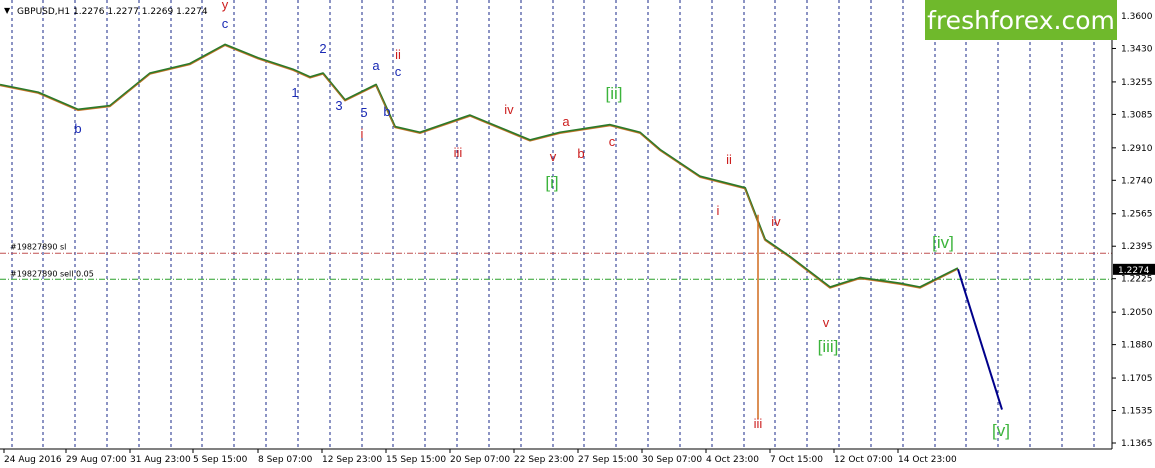 The height and width of the screenshot is (468, 1155). What do you see at coordinates (1137, 412) in the screenshot?
I see `y-tick-label: 1.1535` at bounding box center [1137, 412].